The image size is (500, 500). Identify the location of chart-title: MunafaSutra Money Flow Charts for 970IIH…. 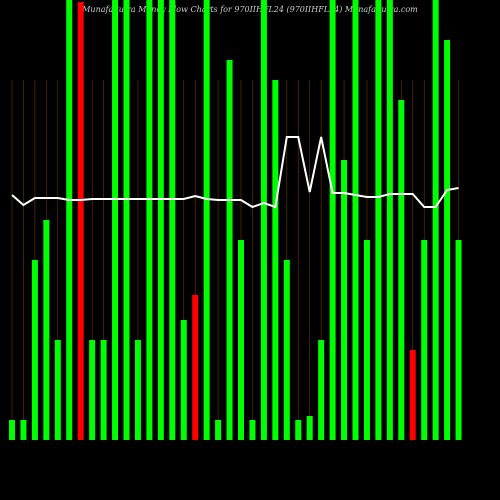
(249, 9).